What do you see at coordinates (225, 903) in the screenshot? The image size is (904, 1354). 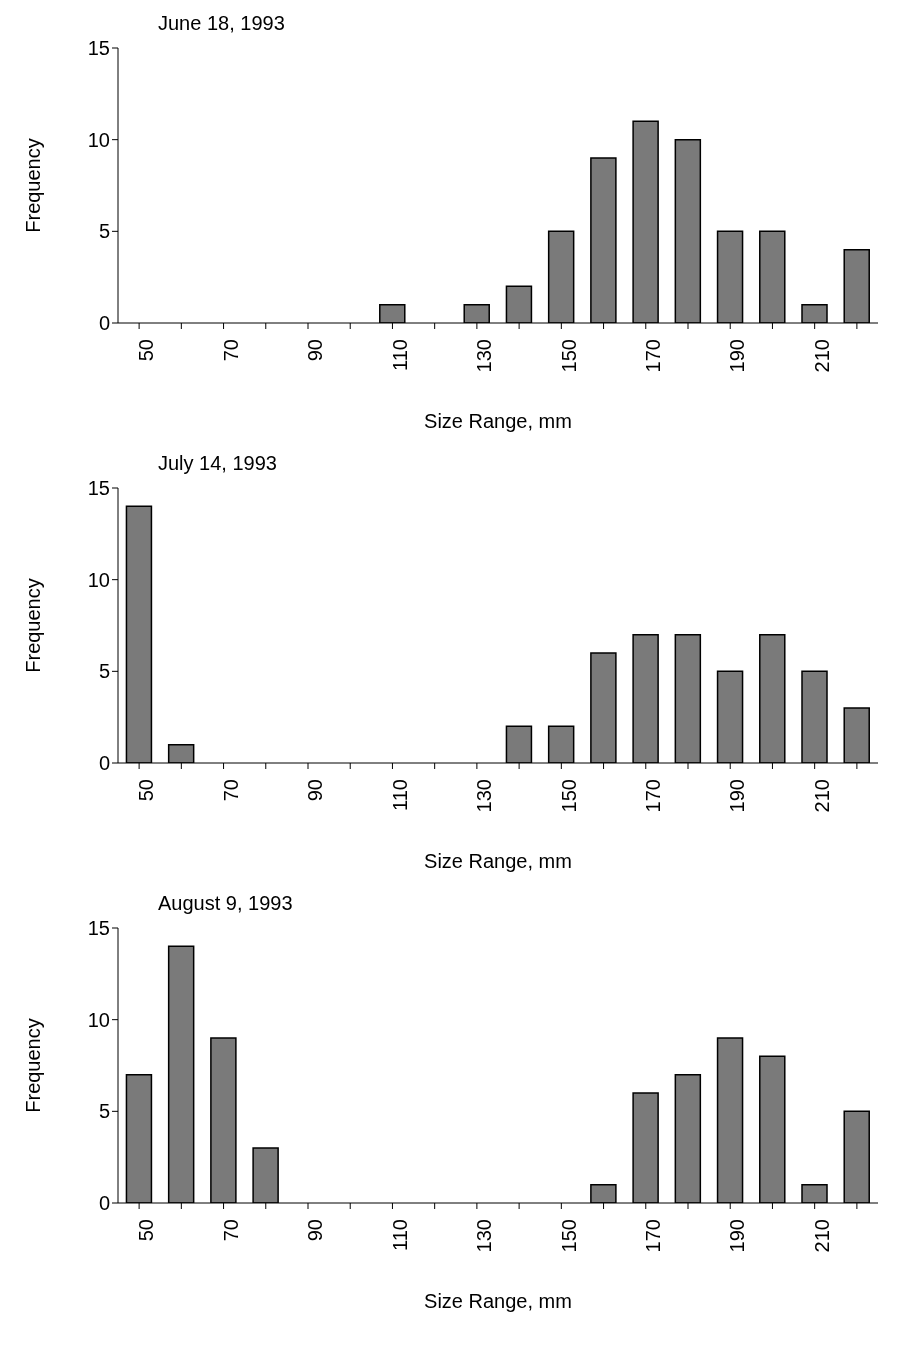 I see `chart-title: August 9, 1993` at bounding box center [225, 903].